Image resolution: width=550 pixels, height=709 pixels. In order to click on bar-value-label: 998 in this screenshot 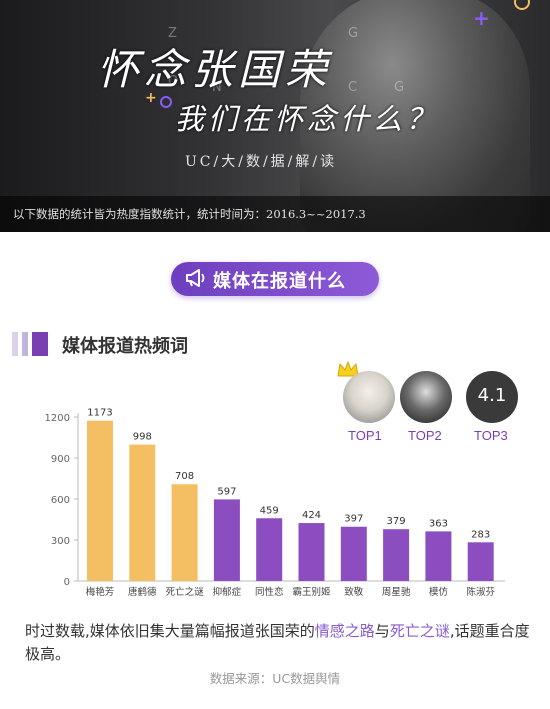, I will do `click(142, 437)`.